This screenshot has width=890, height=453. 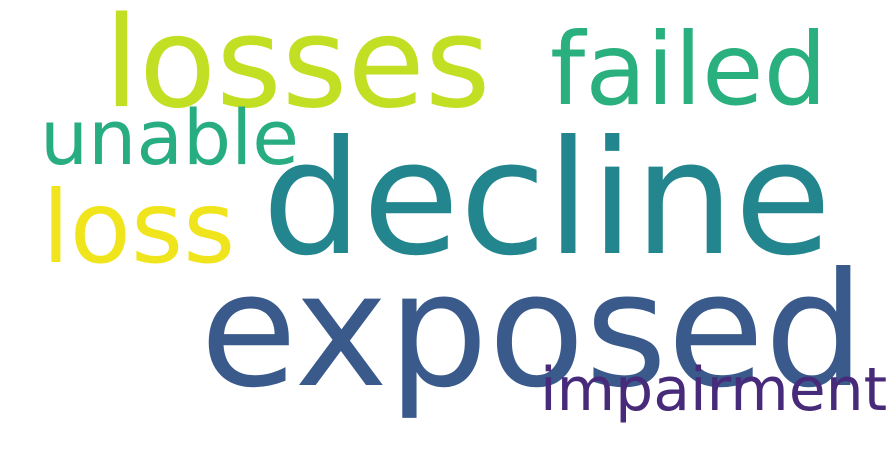 What do you see at coordinates (714, 390) in the screenshot?
I see `word-impairment: impairment` at bounding box center [714, 390].